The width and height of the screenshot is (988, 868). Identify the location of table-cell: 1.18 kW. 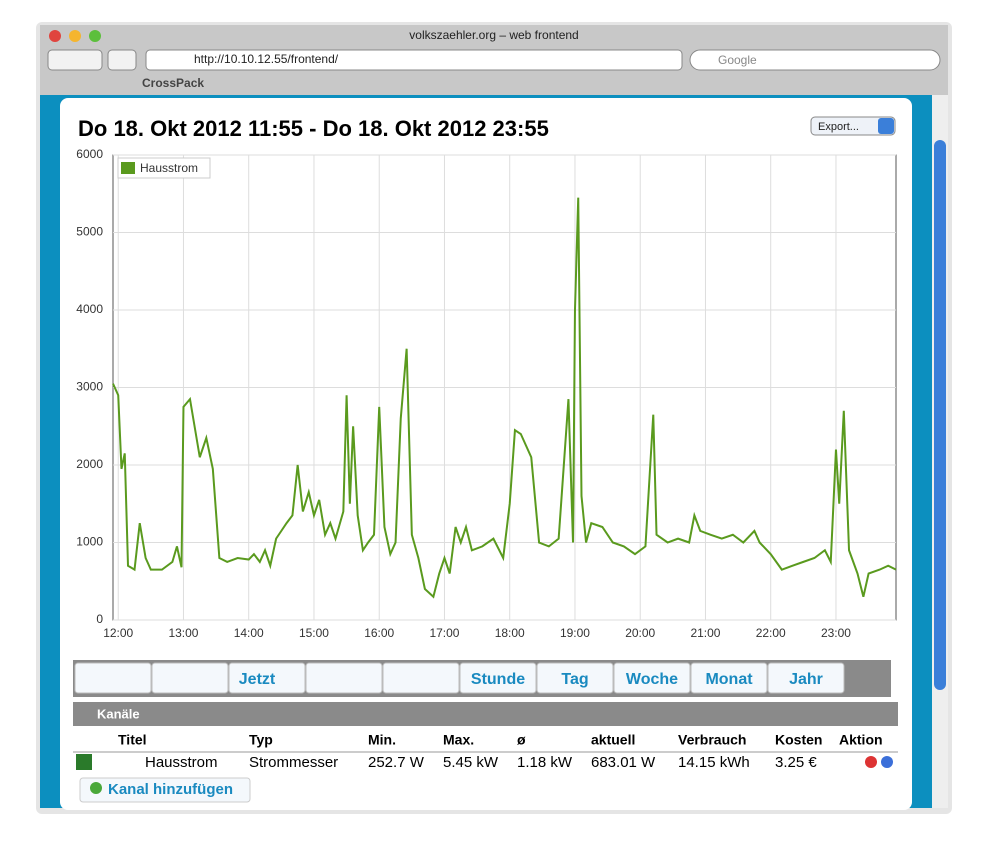
(545, 762).